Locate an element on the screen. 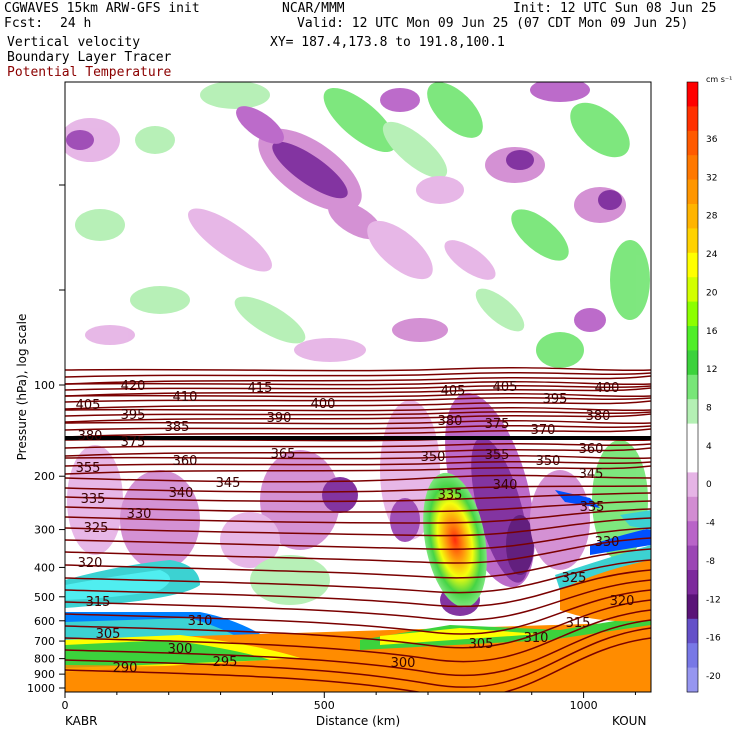  forecast-hour: 24 h is located at coordinates (76, 23).